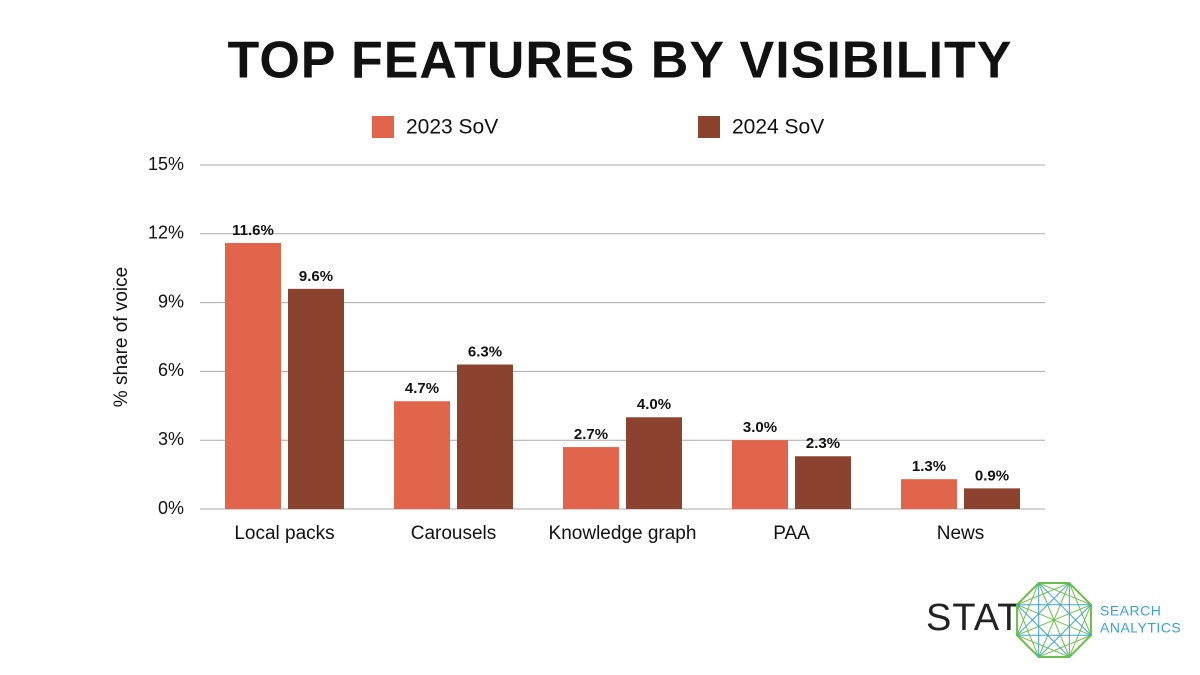  What do you see at coordinates (778, 127) in the screenshot?
I see `legend-label: 2024 SoV` at bounding box center [778, 127].